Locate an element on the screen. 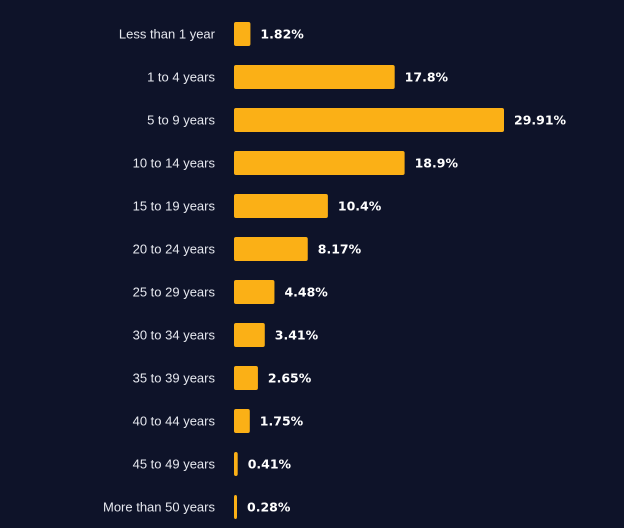  category-label: 30 to 34 years is located at coordinates (174, 335).